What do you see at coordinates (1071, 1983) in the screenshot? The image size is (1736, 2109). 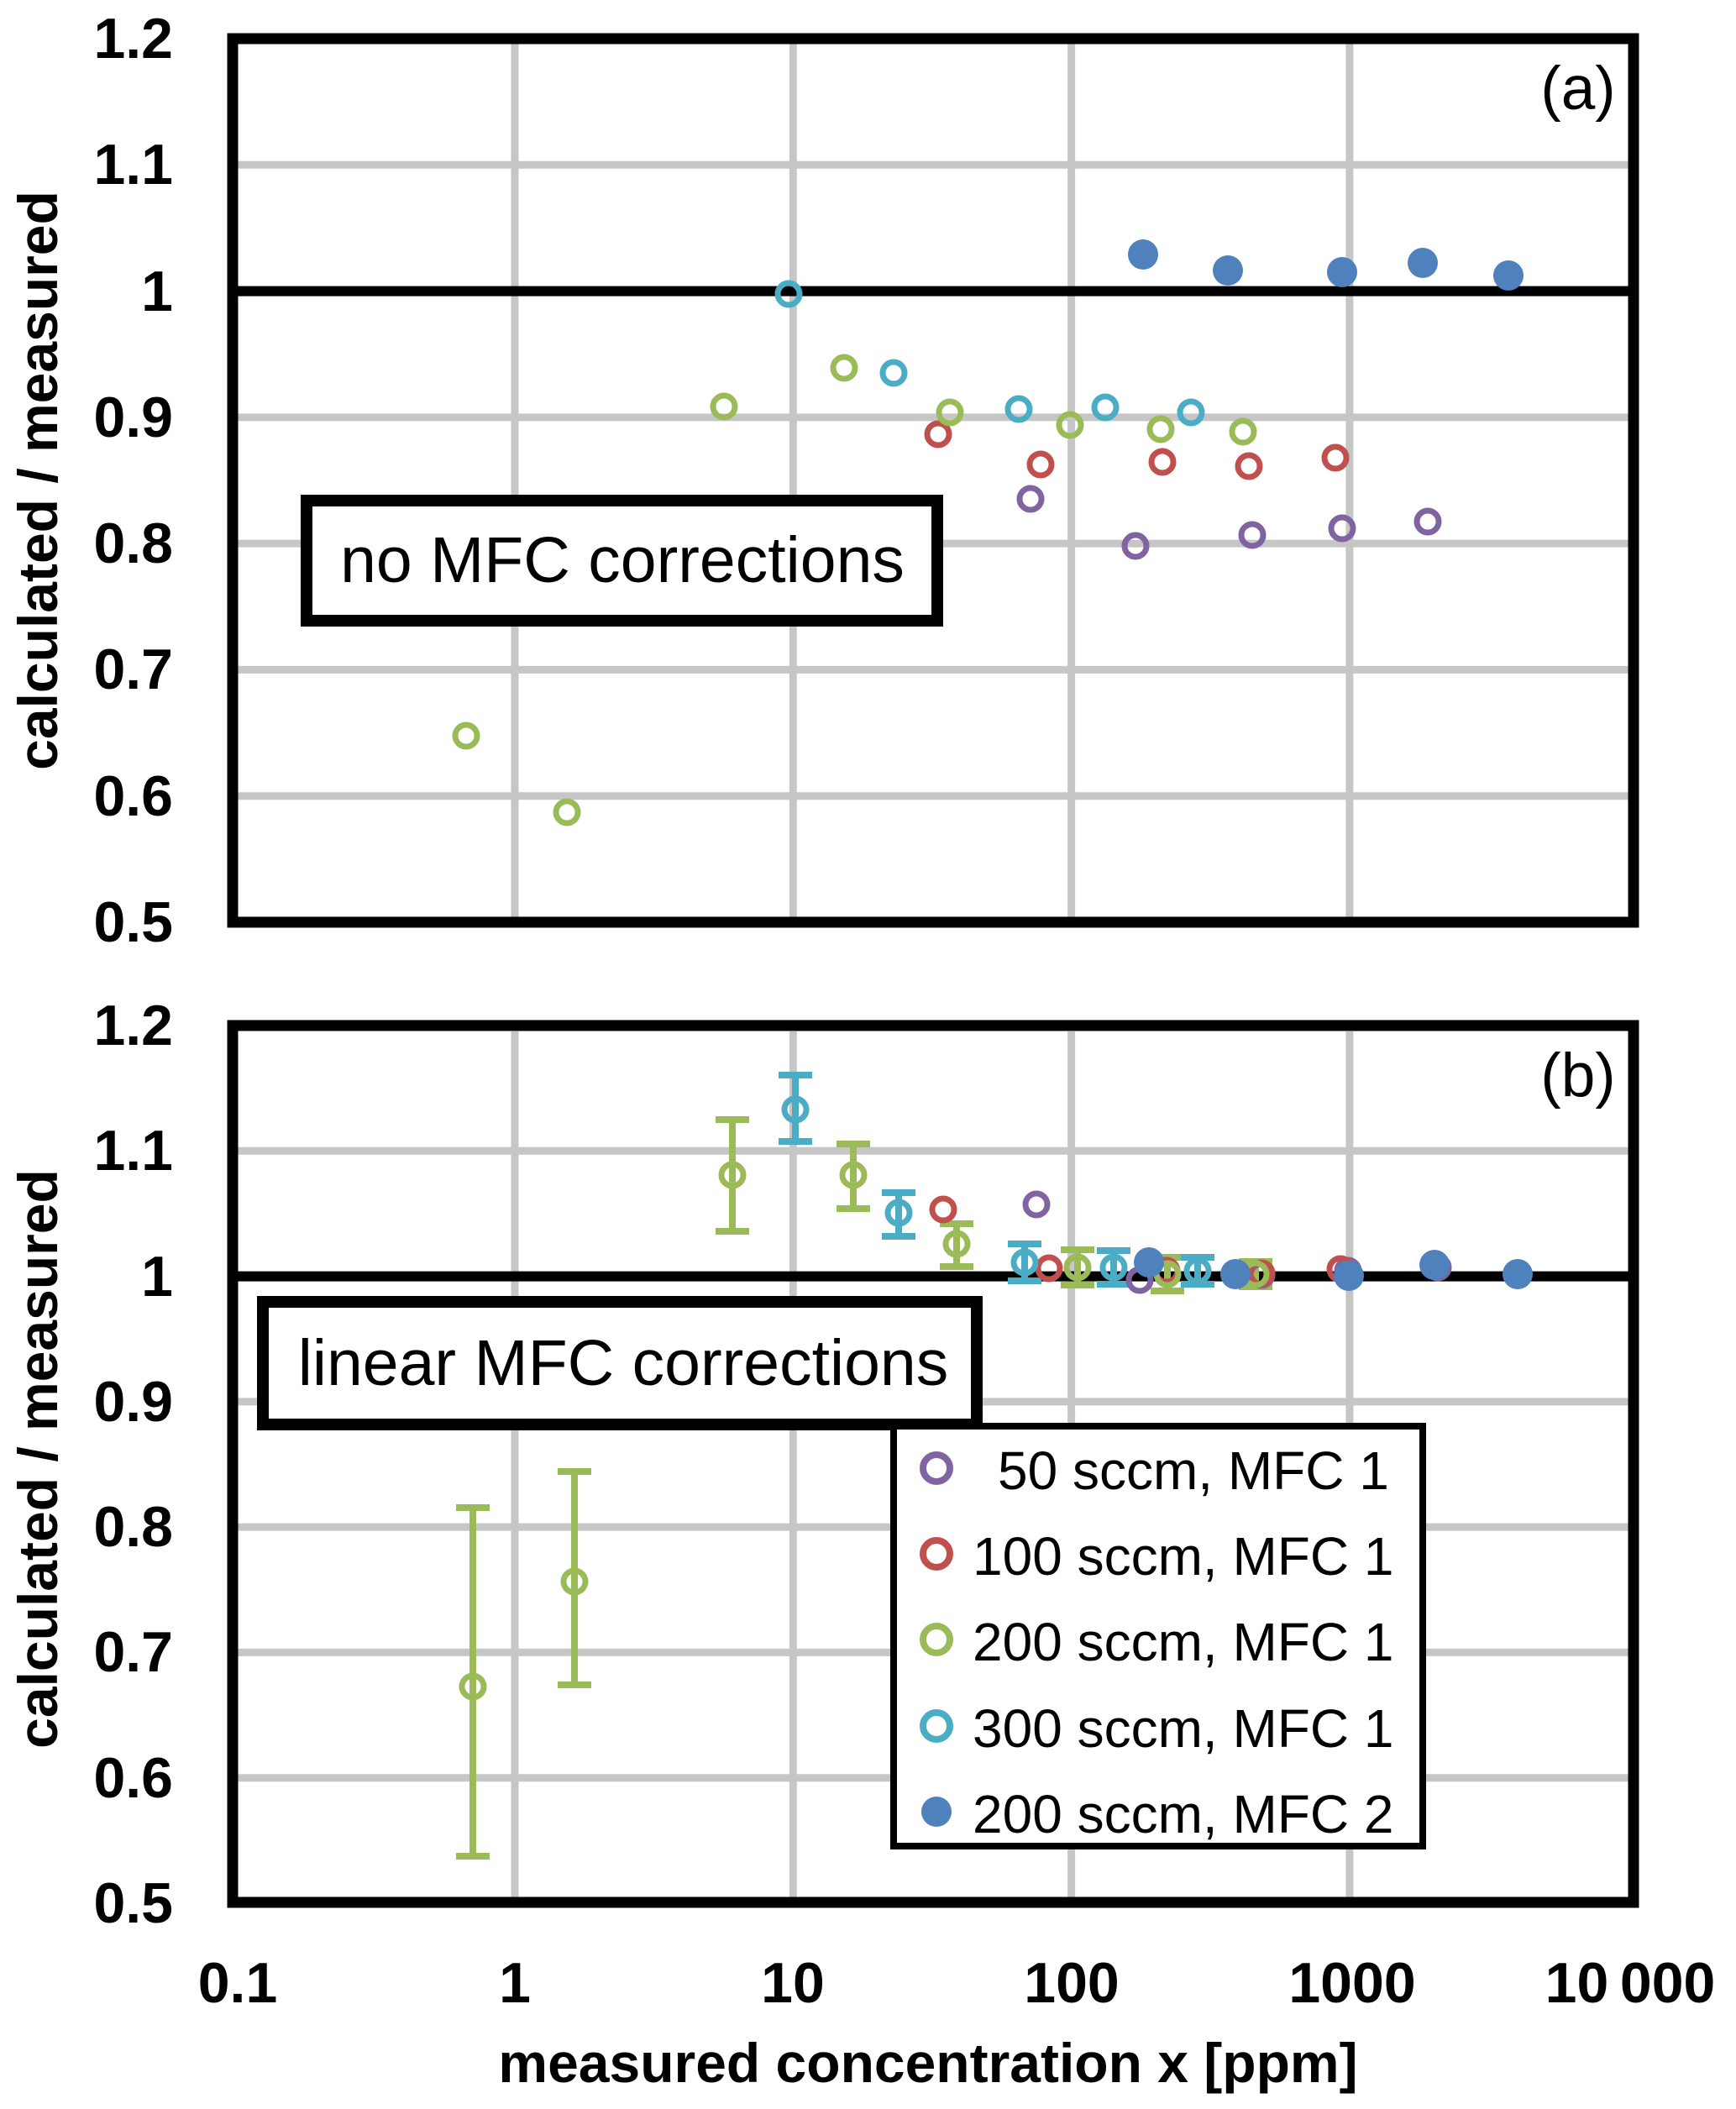 I see `svg-text: 100` at bounding box center [1071, 1983].